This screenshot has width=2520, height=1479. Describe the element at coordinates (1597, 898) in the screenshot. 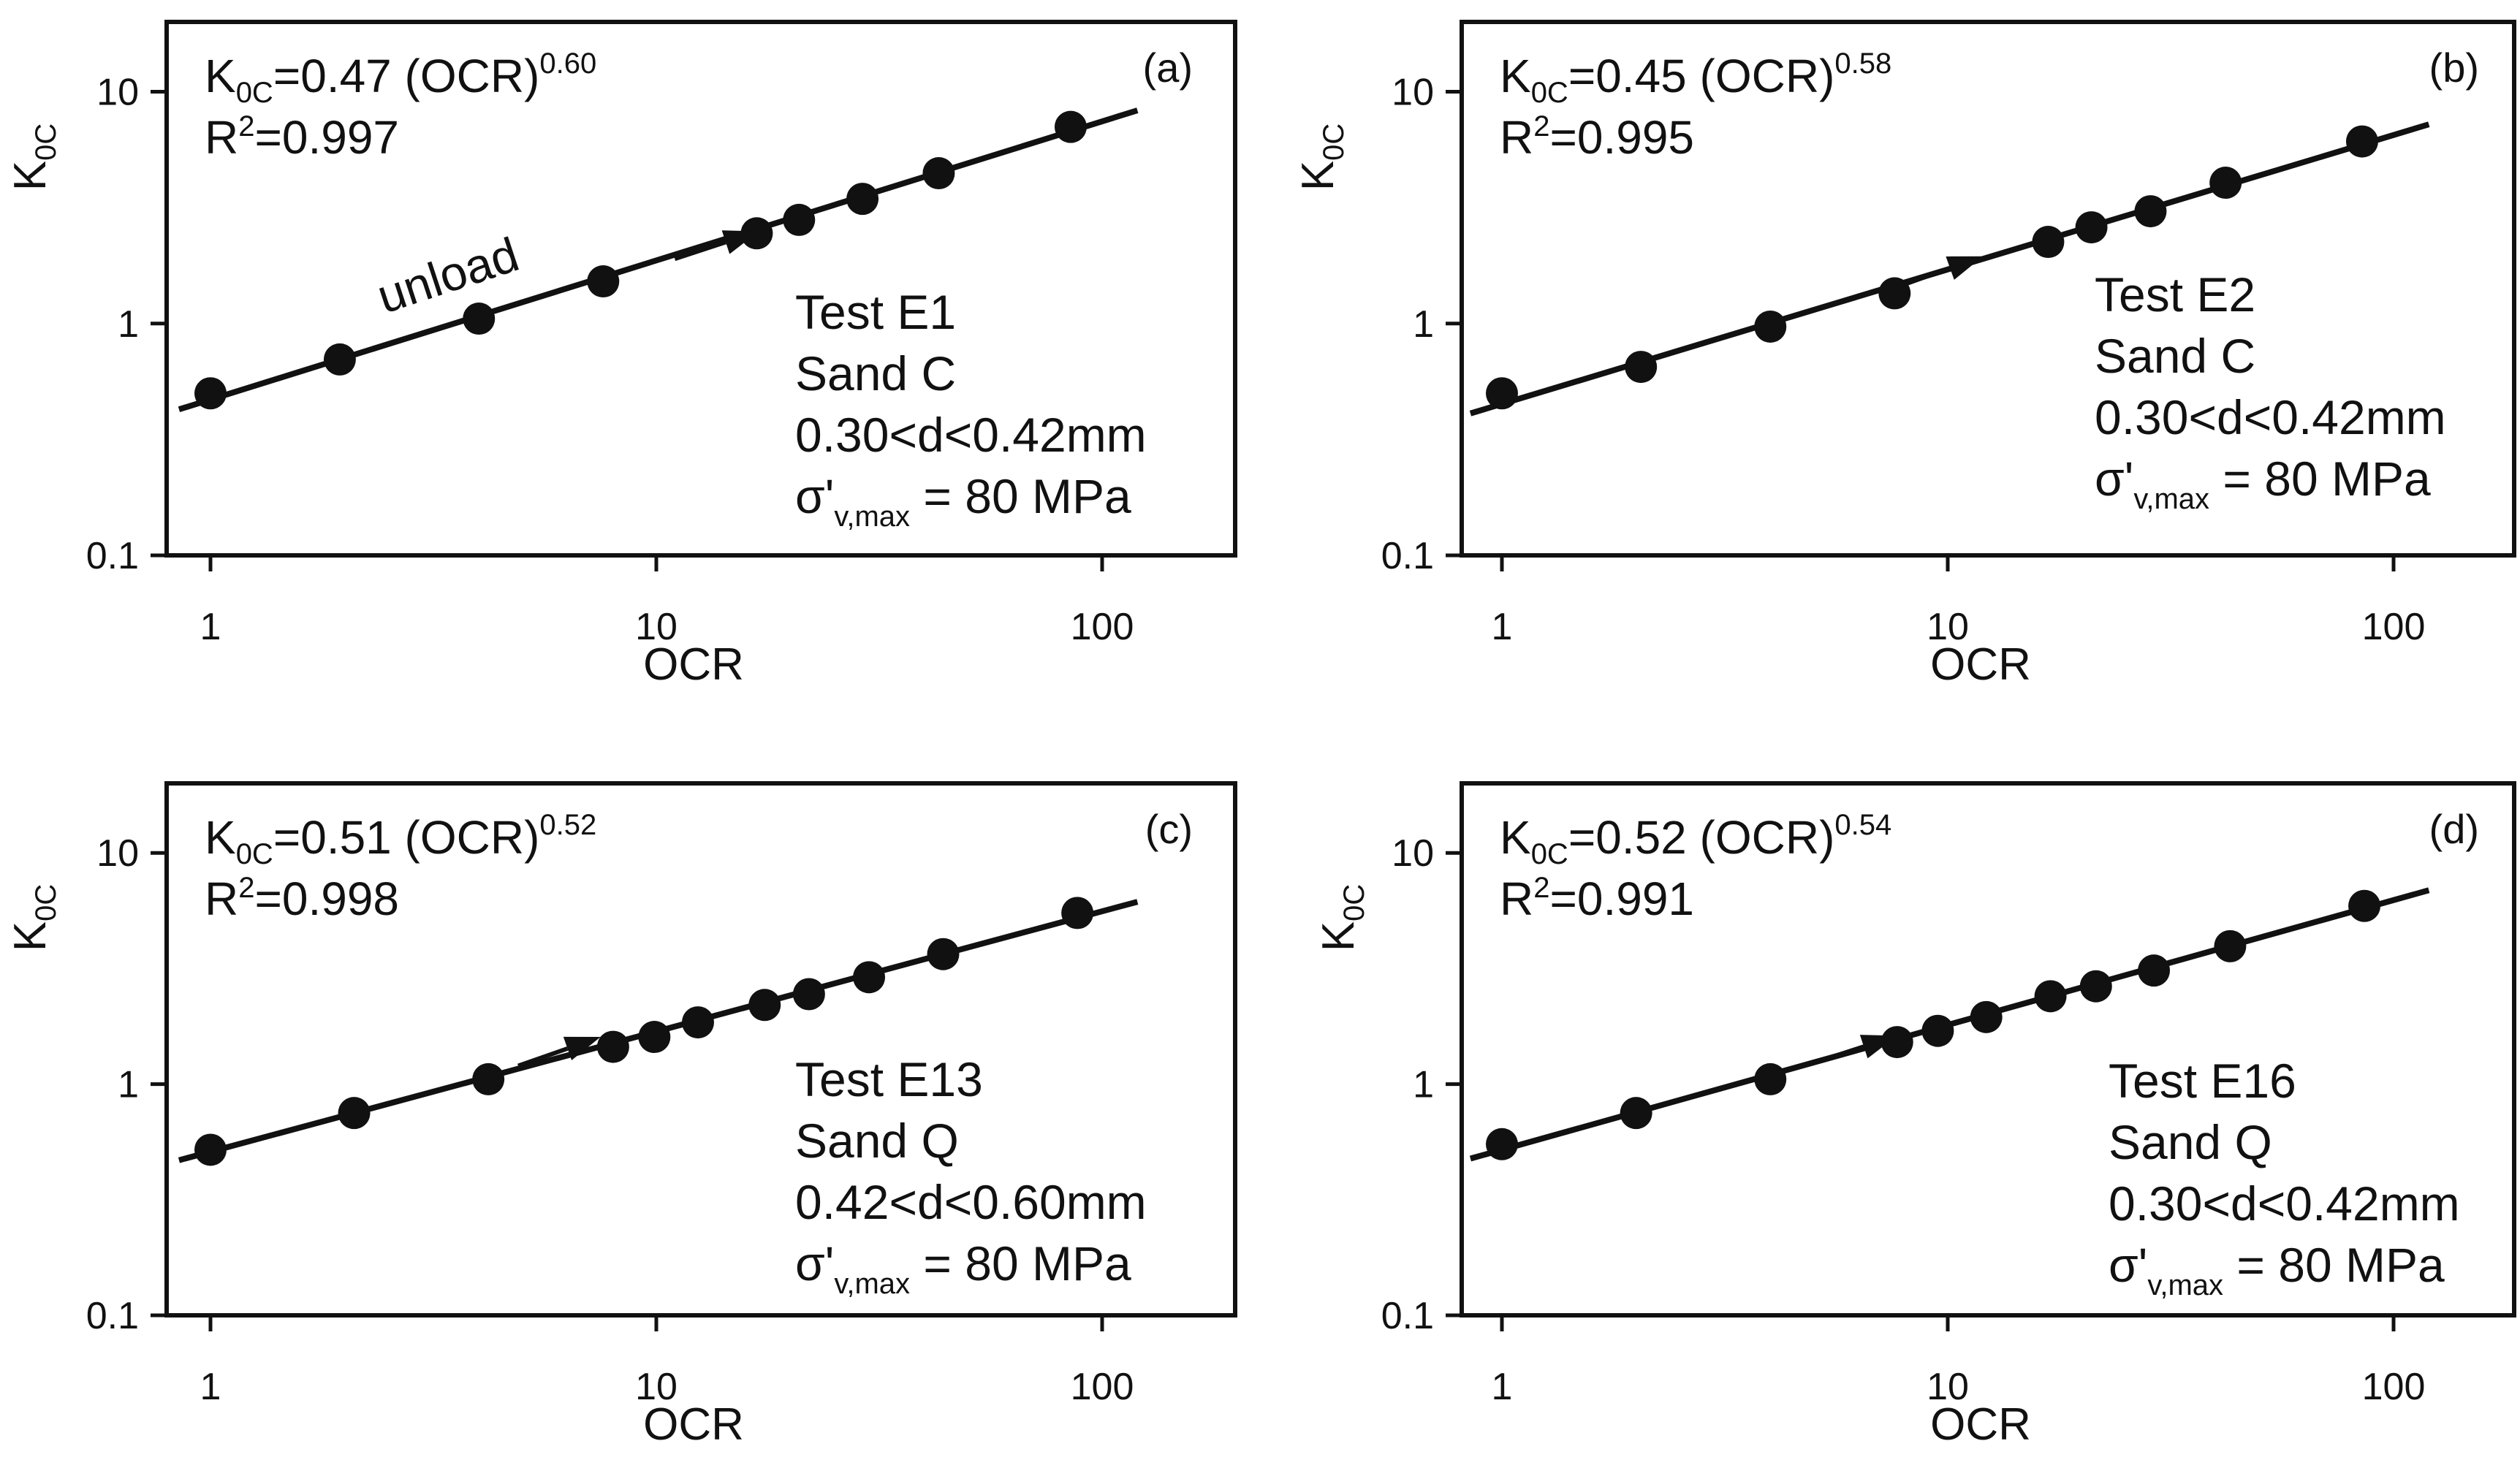

I see `r-squared: R2=0.991` at that location.